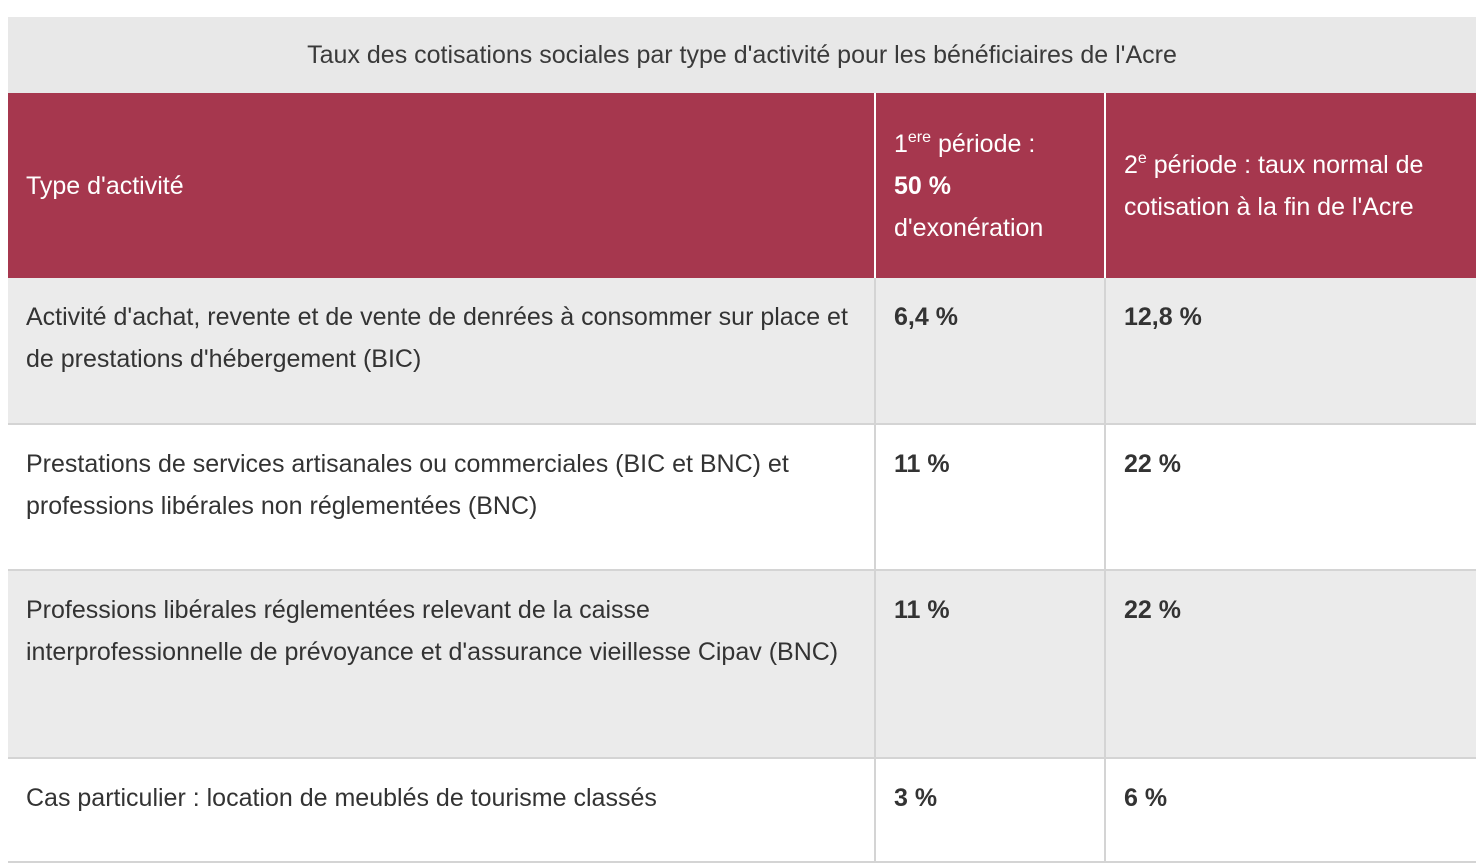  I want to click on header-text: d'exonération, so click(969, 227).